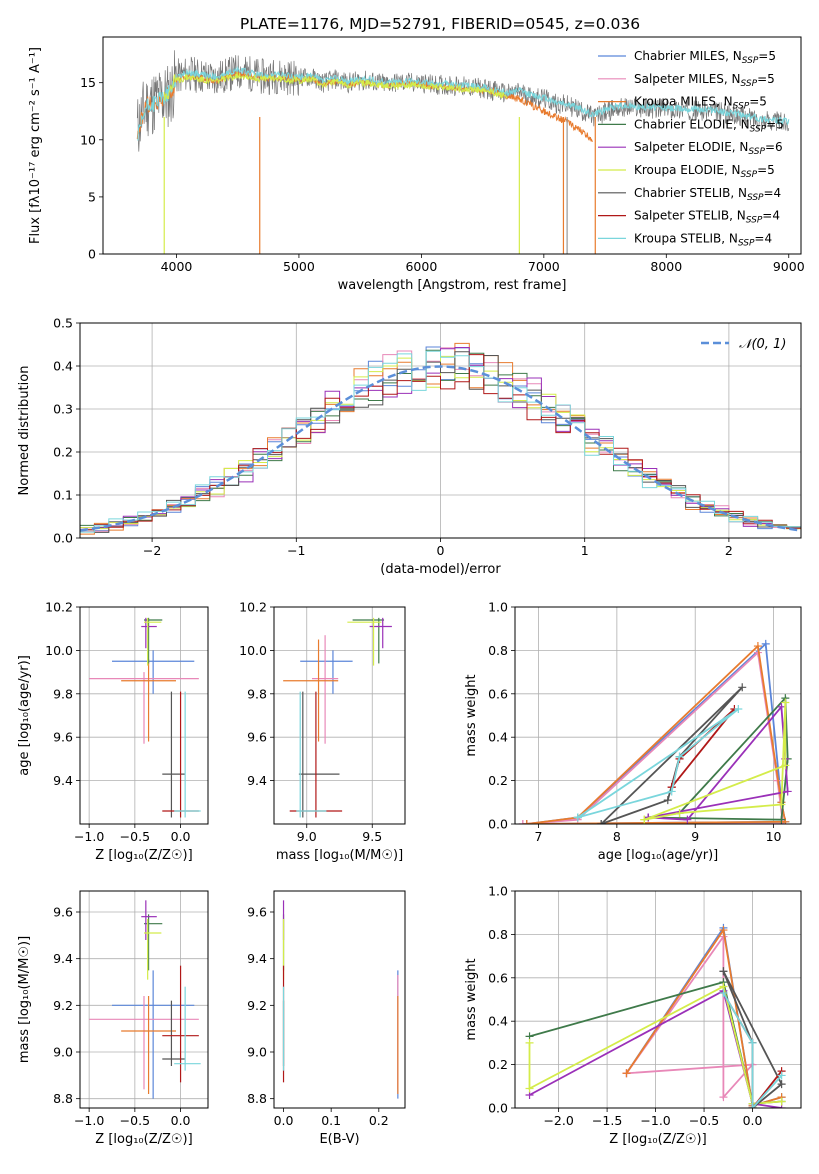  I want to click on legend-label: Salpeter ELODIE, NSSP=6, so click(708, 148).